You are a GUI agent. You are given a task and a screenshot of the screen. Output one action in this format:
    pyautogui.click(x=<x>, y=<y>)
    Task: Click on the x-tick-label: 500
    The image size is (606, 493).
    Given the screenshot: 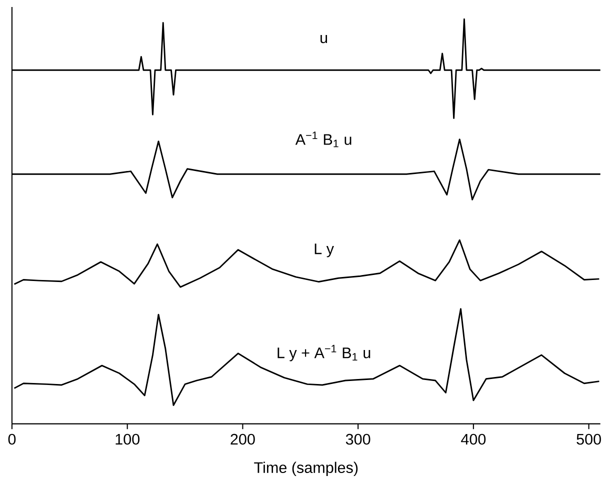 What is the action you would take?
    pyautogui.click(x=588, y=439)
    